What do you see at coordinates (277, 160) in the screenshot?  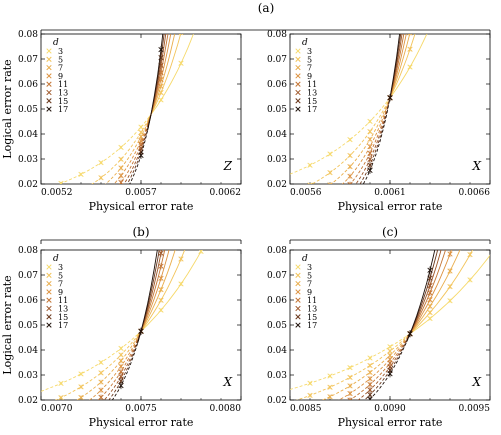 I see `y-tick-label: 0.03` at bounding box center [277, 160].